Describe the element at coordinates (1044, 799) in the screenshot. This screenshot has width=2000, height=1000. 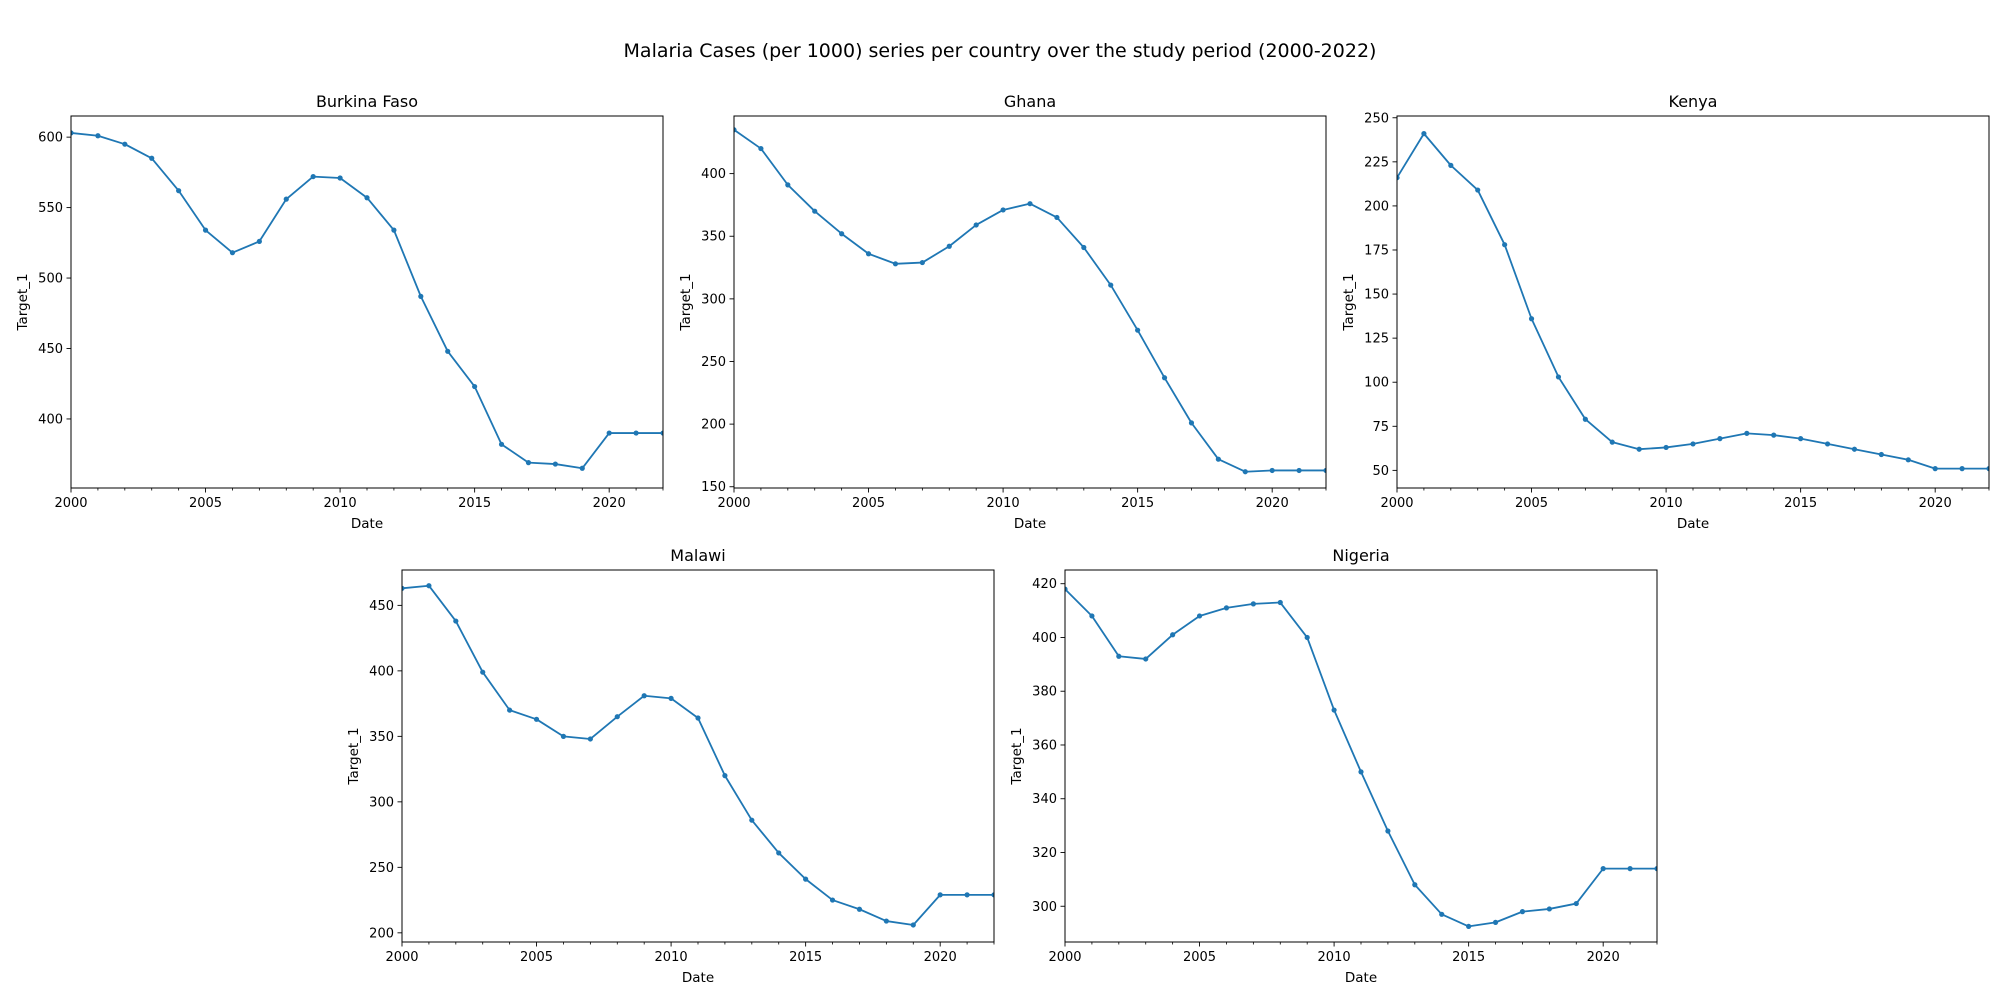
I see `y-tick-label: 340` at that location.